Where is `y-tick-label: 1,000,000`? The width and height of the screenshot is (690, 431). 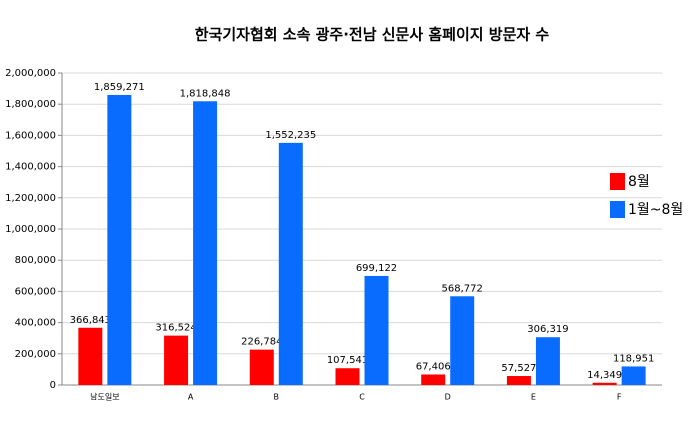
y-tick-label: 1,000,000 is located at coordinates (30, 229).